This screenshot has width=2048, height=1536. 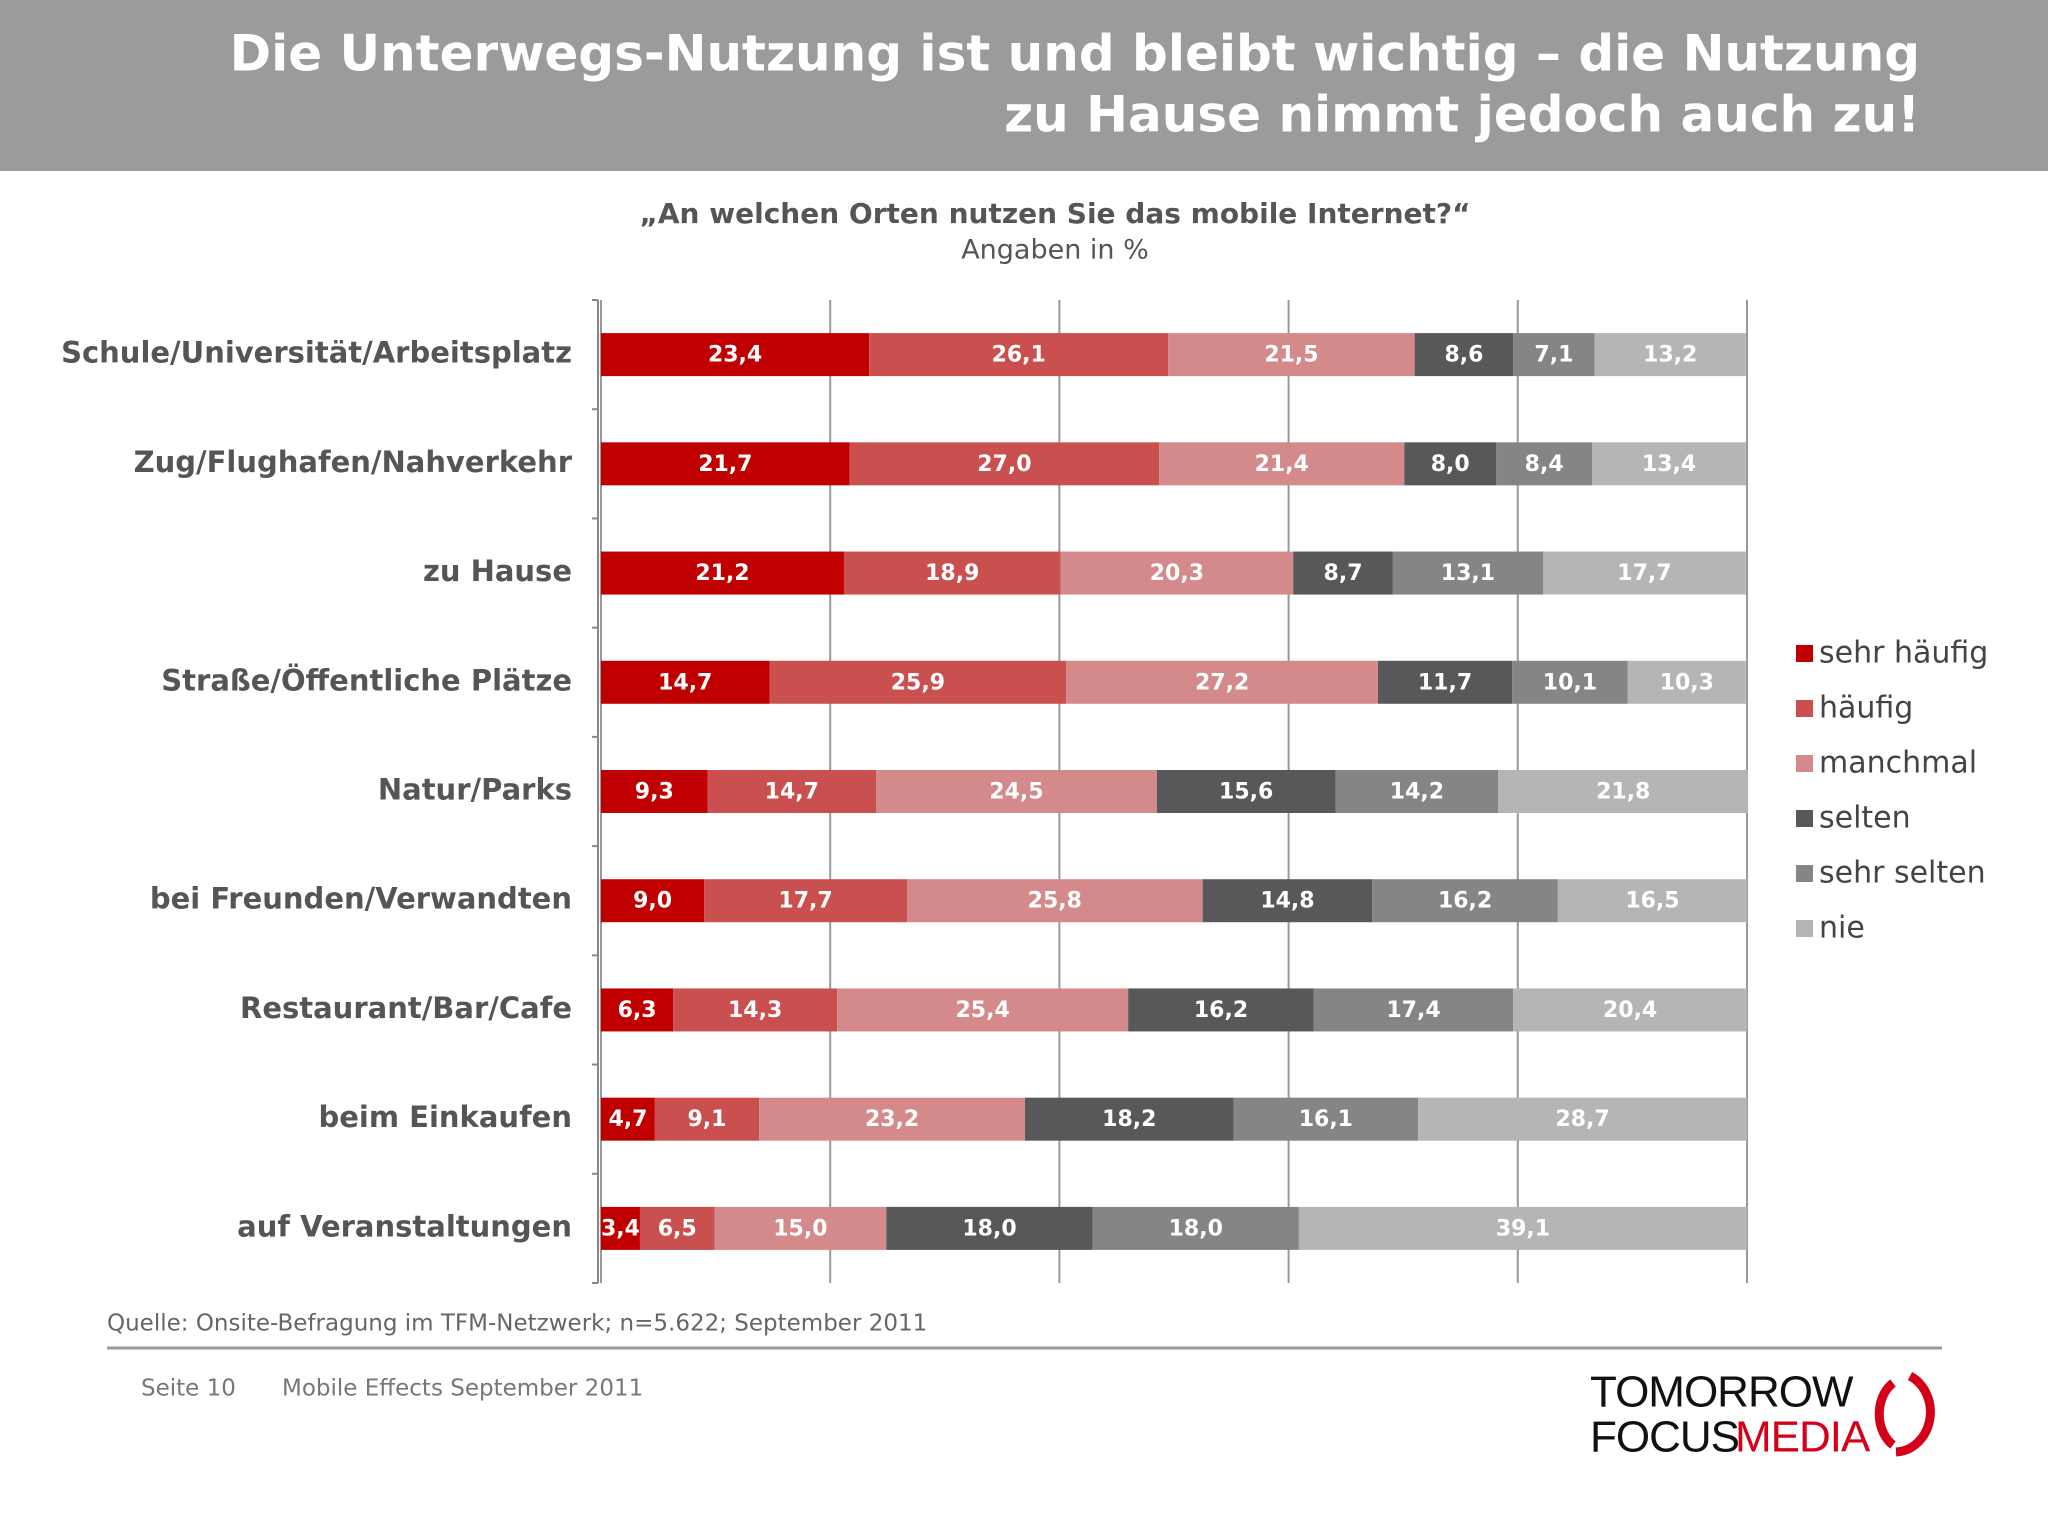 I want to click on value-label: 15,0, so click(x=800, y=1228).